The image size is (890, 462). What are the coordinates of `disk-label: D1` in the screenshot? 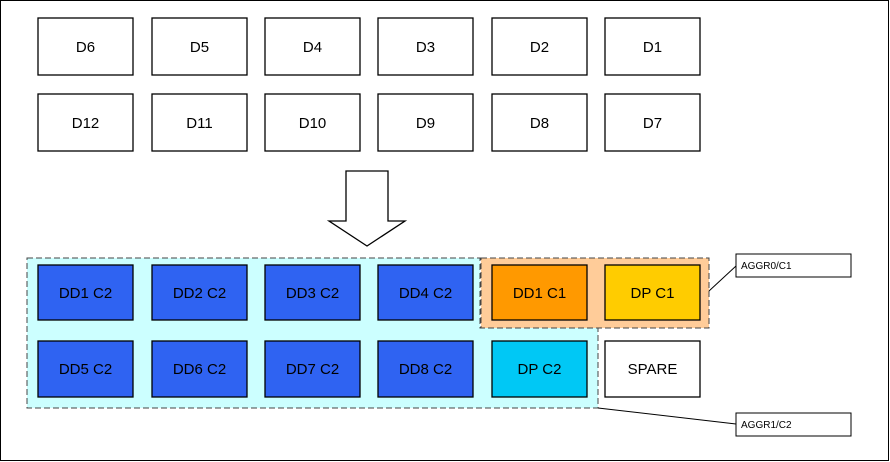 It's located at (652, 47).